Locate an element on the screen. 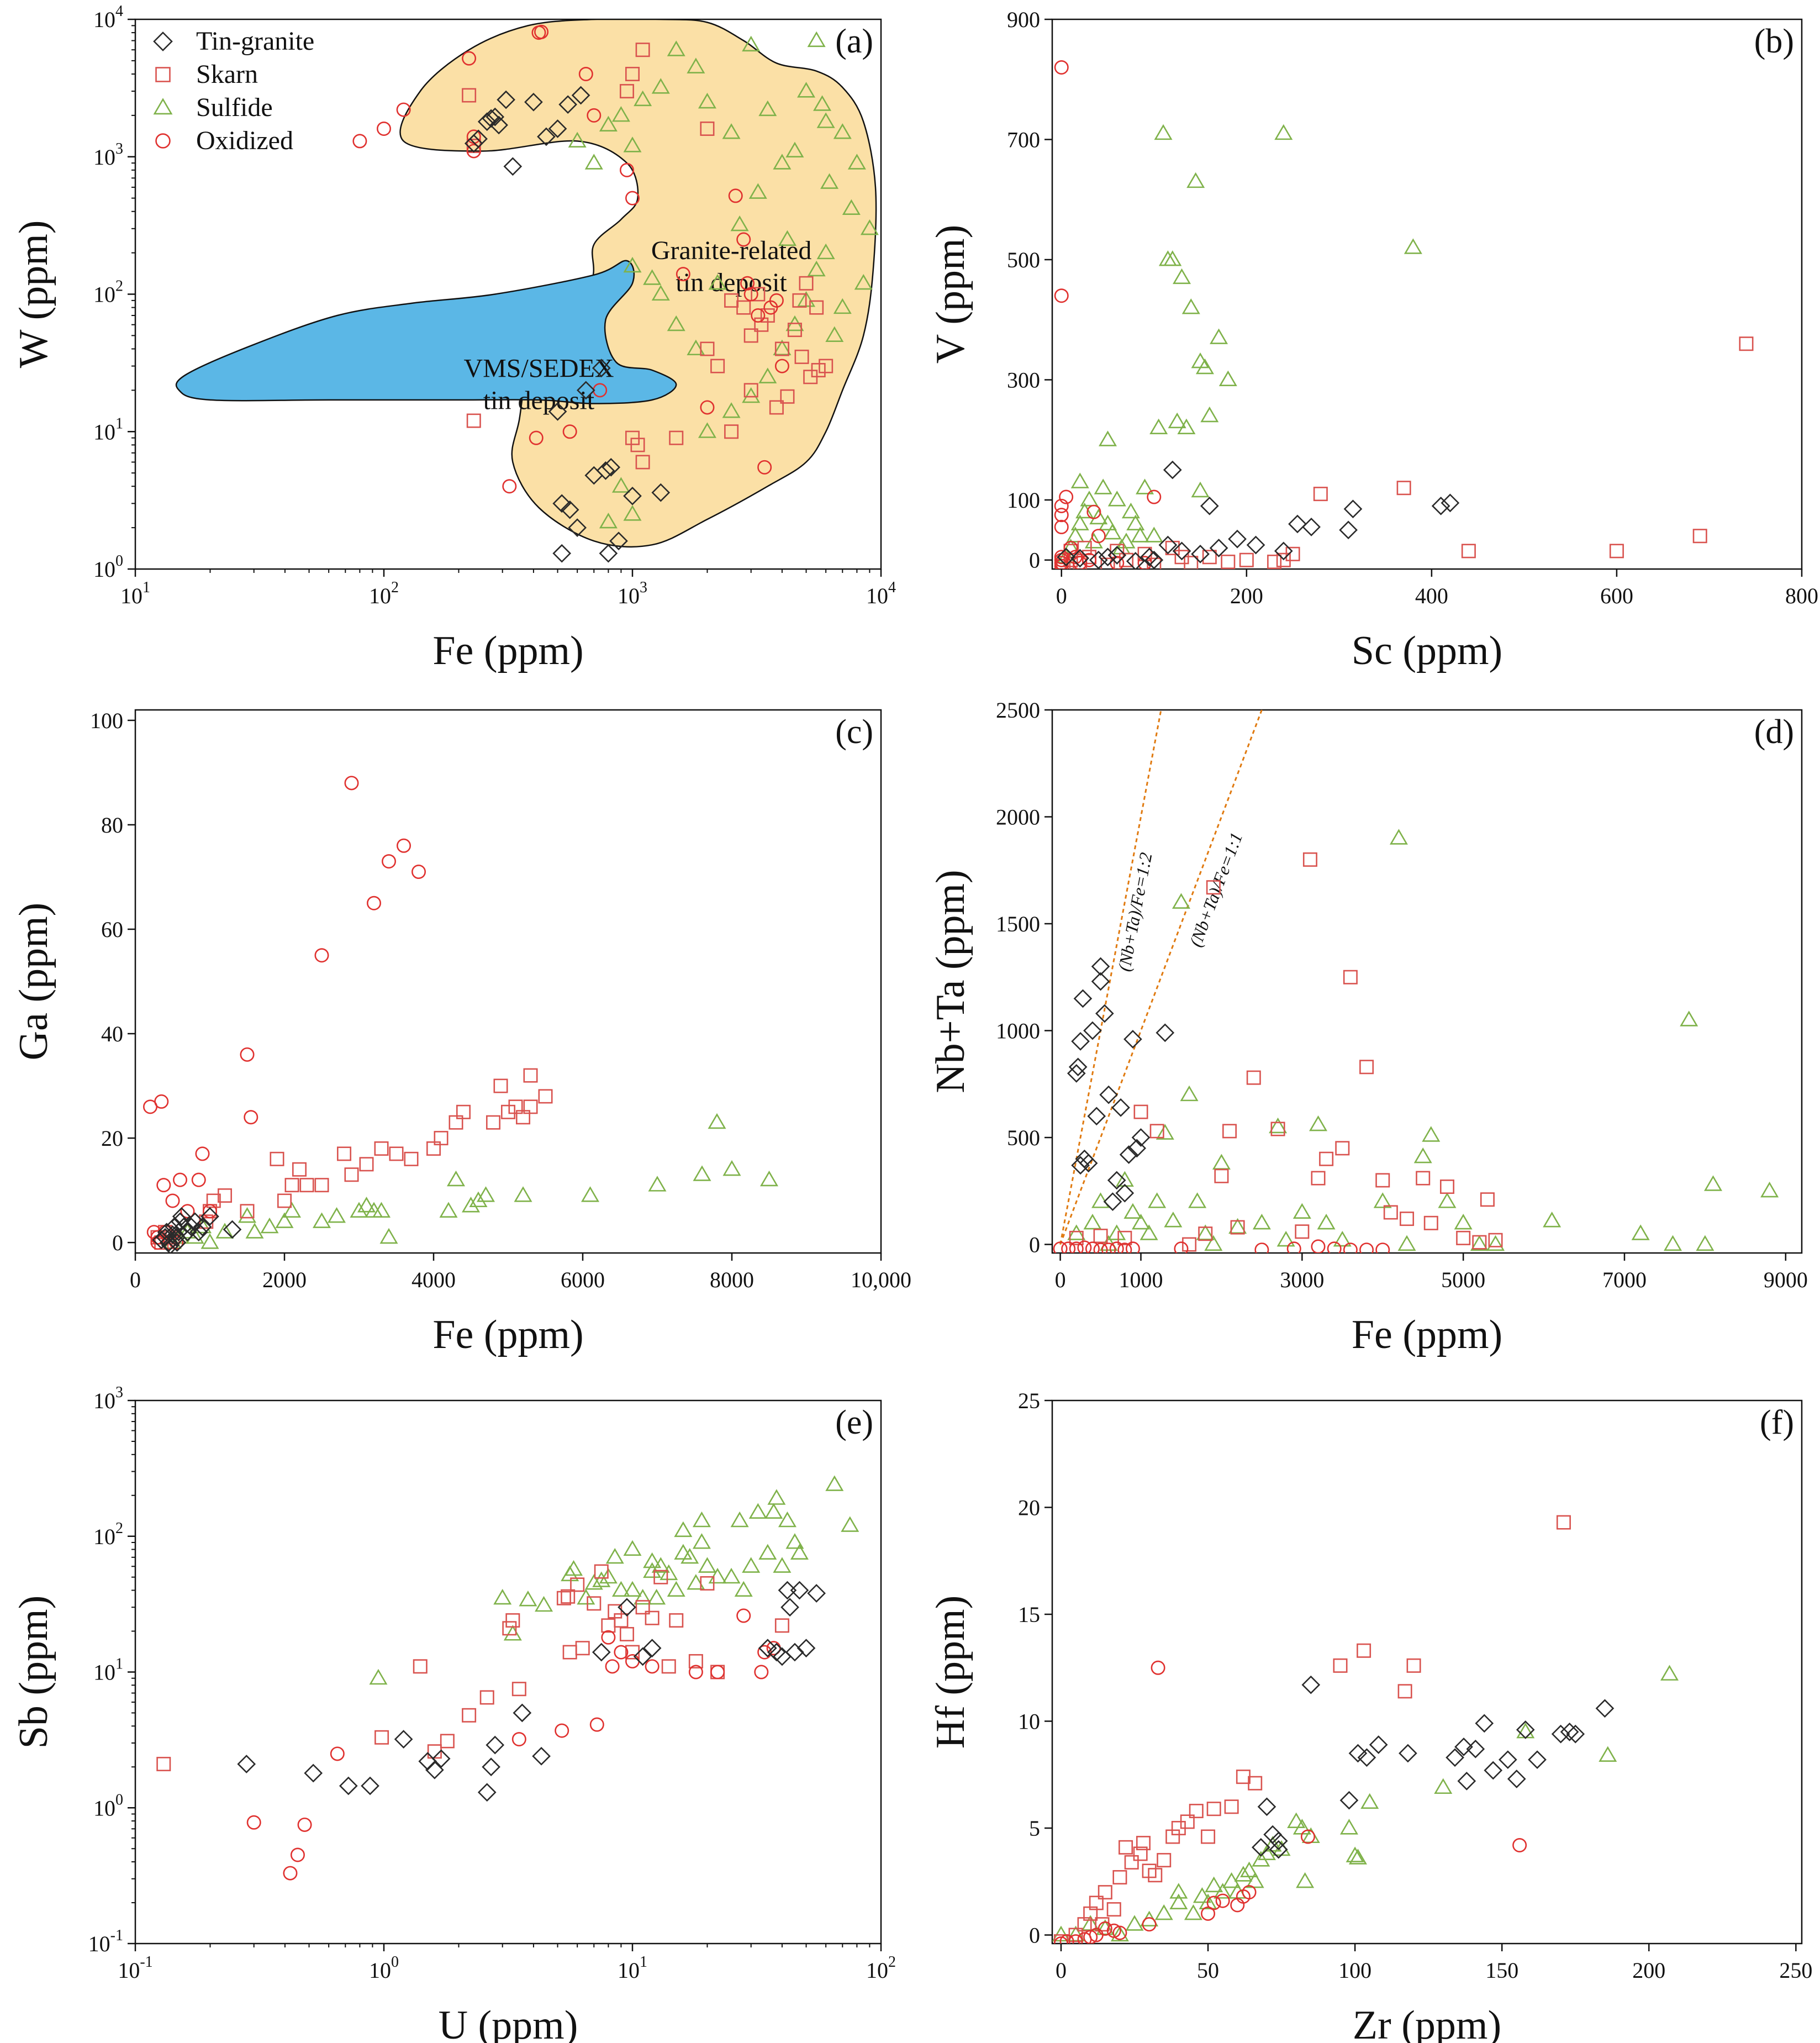 This screenshot has height=2043, width=1820. x-tick-label: 100 is located at coordinates (1355, 1970).